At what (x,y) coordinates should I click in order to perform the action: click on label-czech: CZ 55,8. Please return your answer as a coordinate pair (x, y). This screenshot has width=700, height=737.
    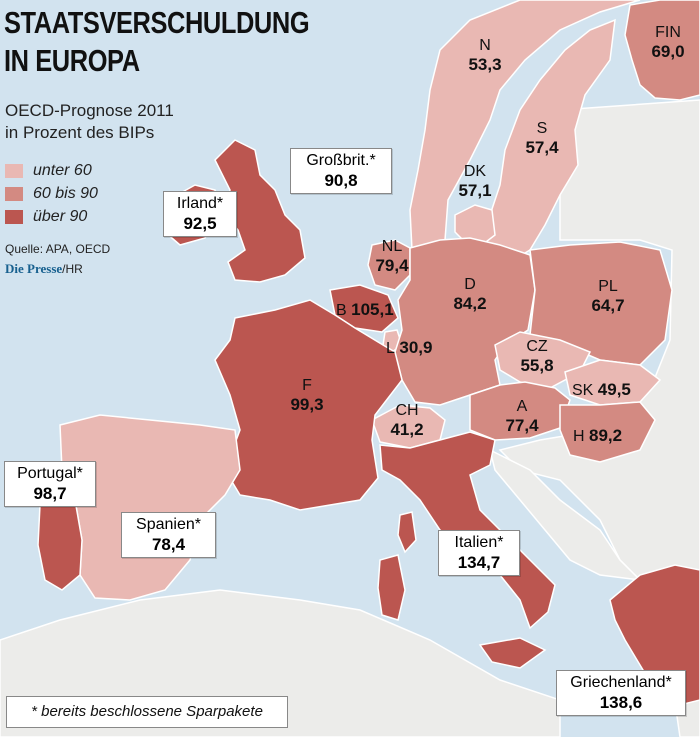
    Looking at the image, I should click on (537, 356).